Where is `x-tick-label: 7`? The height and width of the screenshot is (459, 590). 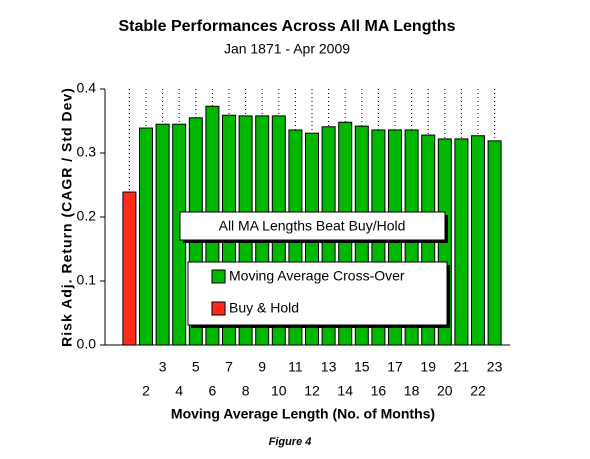
x-tick-label: 7 is located at coordinates (229, 367).